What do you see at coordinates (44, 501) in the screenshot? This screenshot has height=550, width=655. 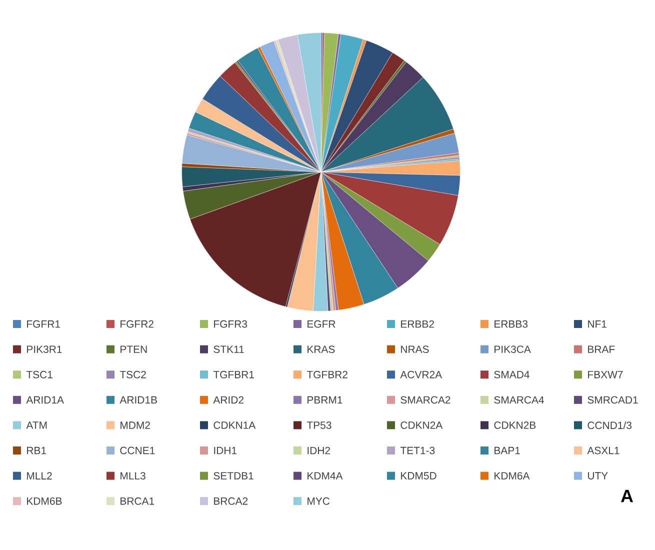 I see `legend-label: KDM6B` at bounding box center [44, 501].